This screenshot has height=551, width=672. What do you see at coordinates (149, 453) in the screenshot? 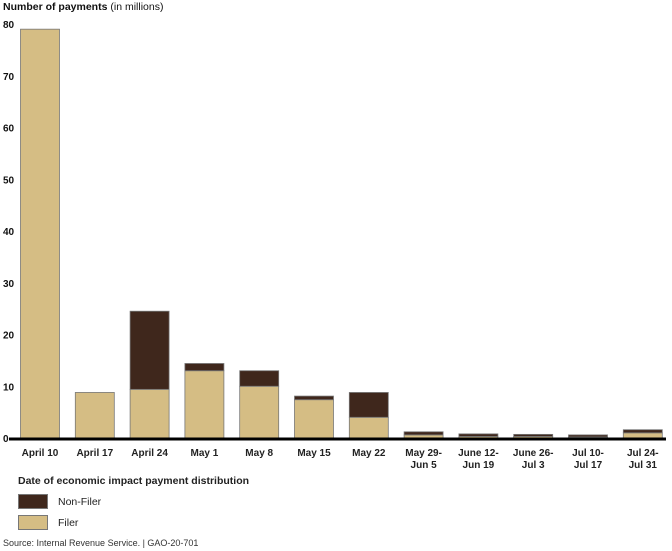
I see `x-tick-label: April 24` at bounding box center [149, 453].